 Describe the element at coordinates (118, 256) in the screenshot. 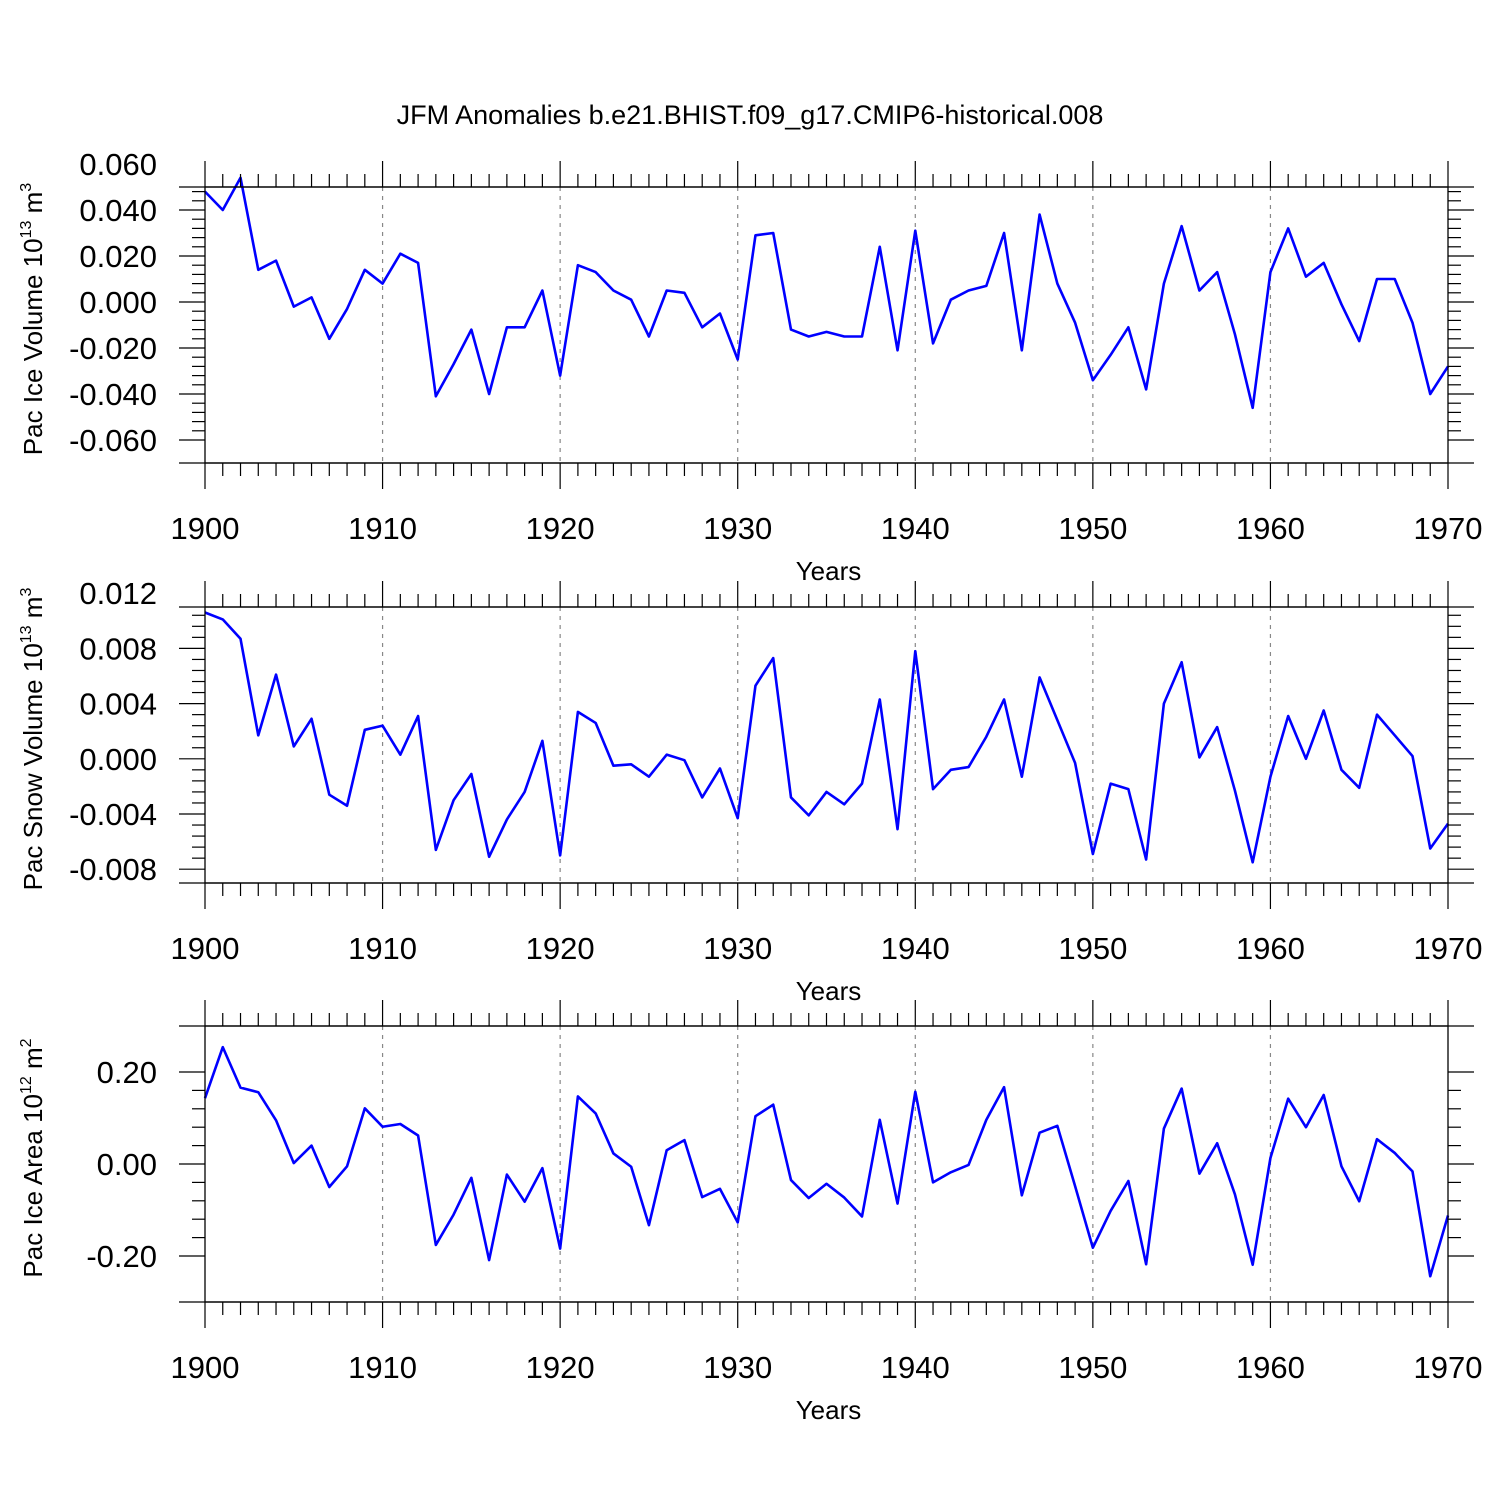

I see `y-tick-label: 0.020` at that location.